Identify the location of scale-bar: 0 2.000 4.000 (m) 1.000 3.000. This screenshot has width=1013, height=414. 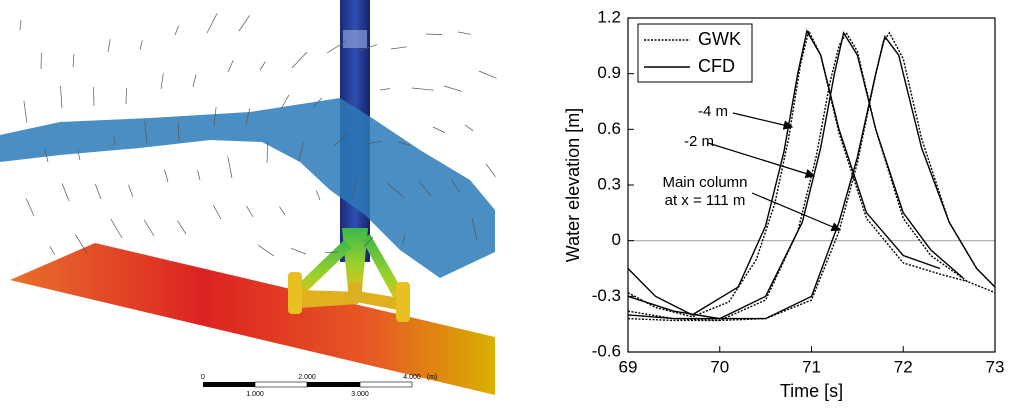
(319, 386).